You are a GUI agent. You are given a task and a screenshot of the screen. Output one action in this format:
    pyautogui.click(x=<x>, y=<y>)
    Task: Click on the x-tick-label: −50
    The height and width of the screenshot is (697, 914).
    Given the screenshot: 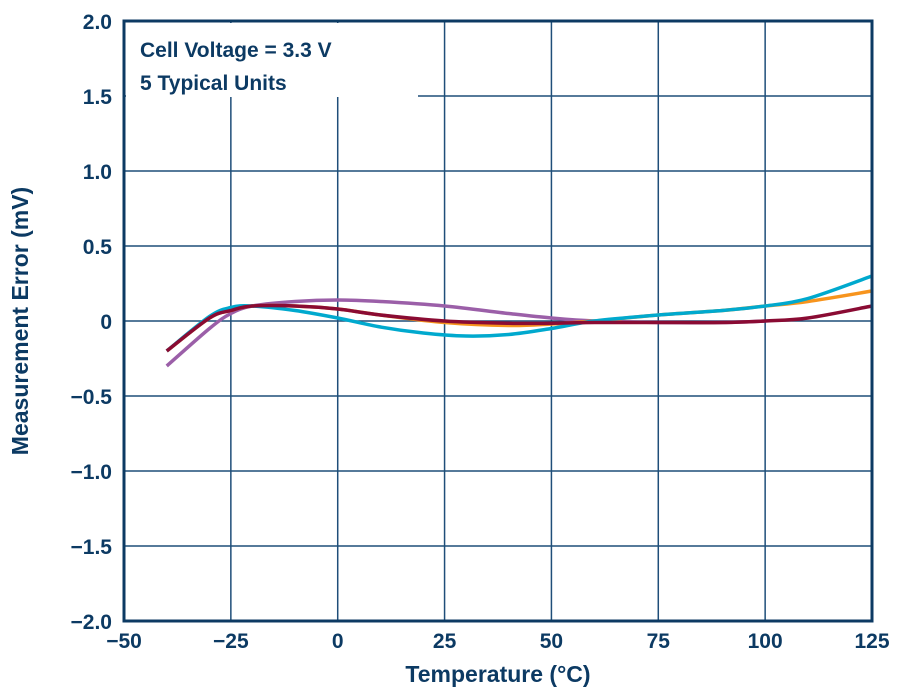 What is the action you would take?
    pyautogui.click(x=124, y=641)
    